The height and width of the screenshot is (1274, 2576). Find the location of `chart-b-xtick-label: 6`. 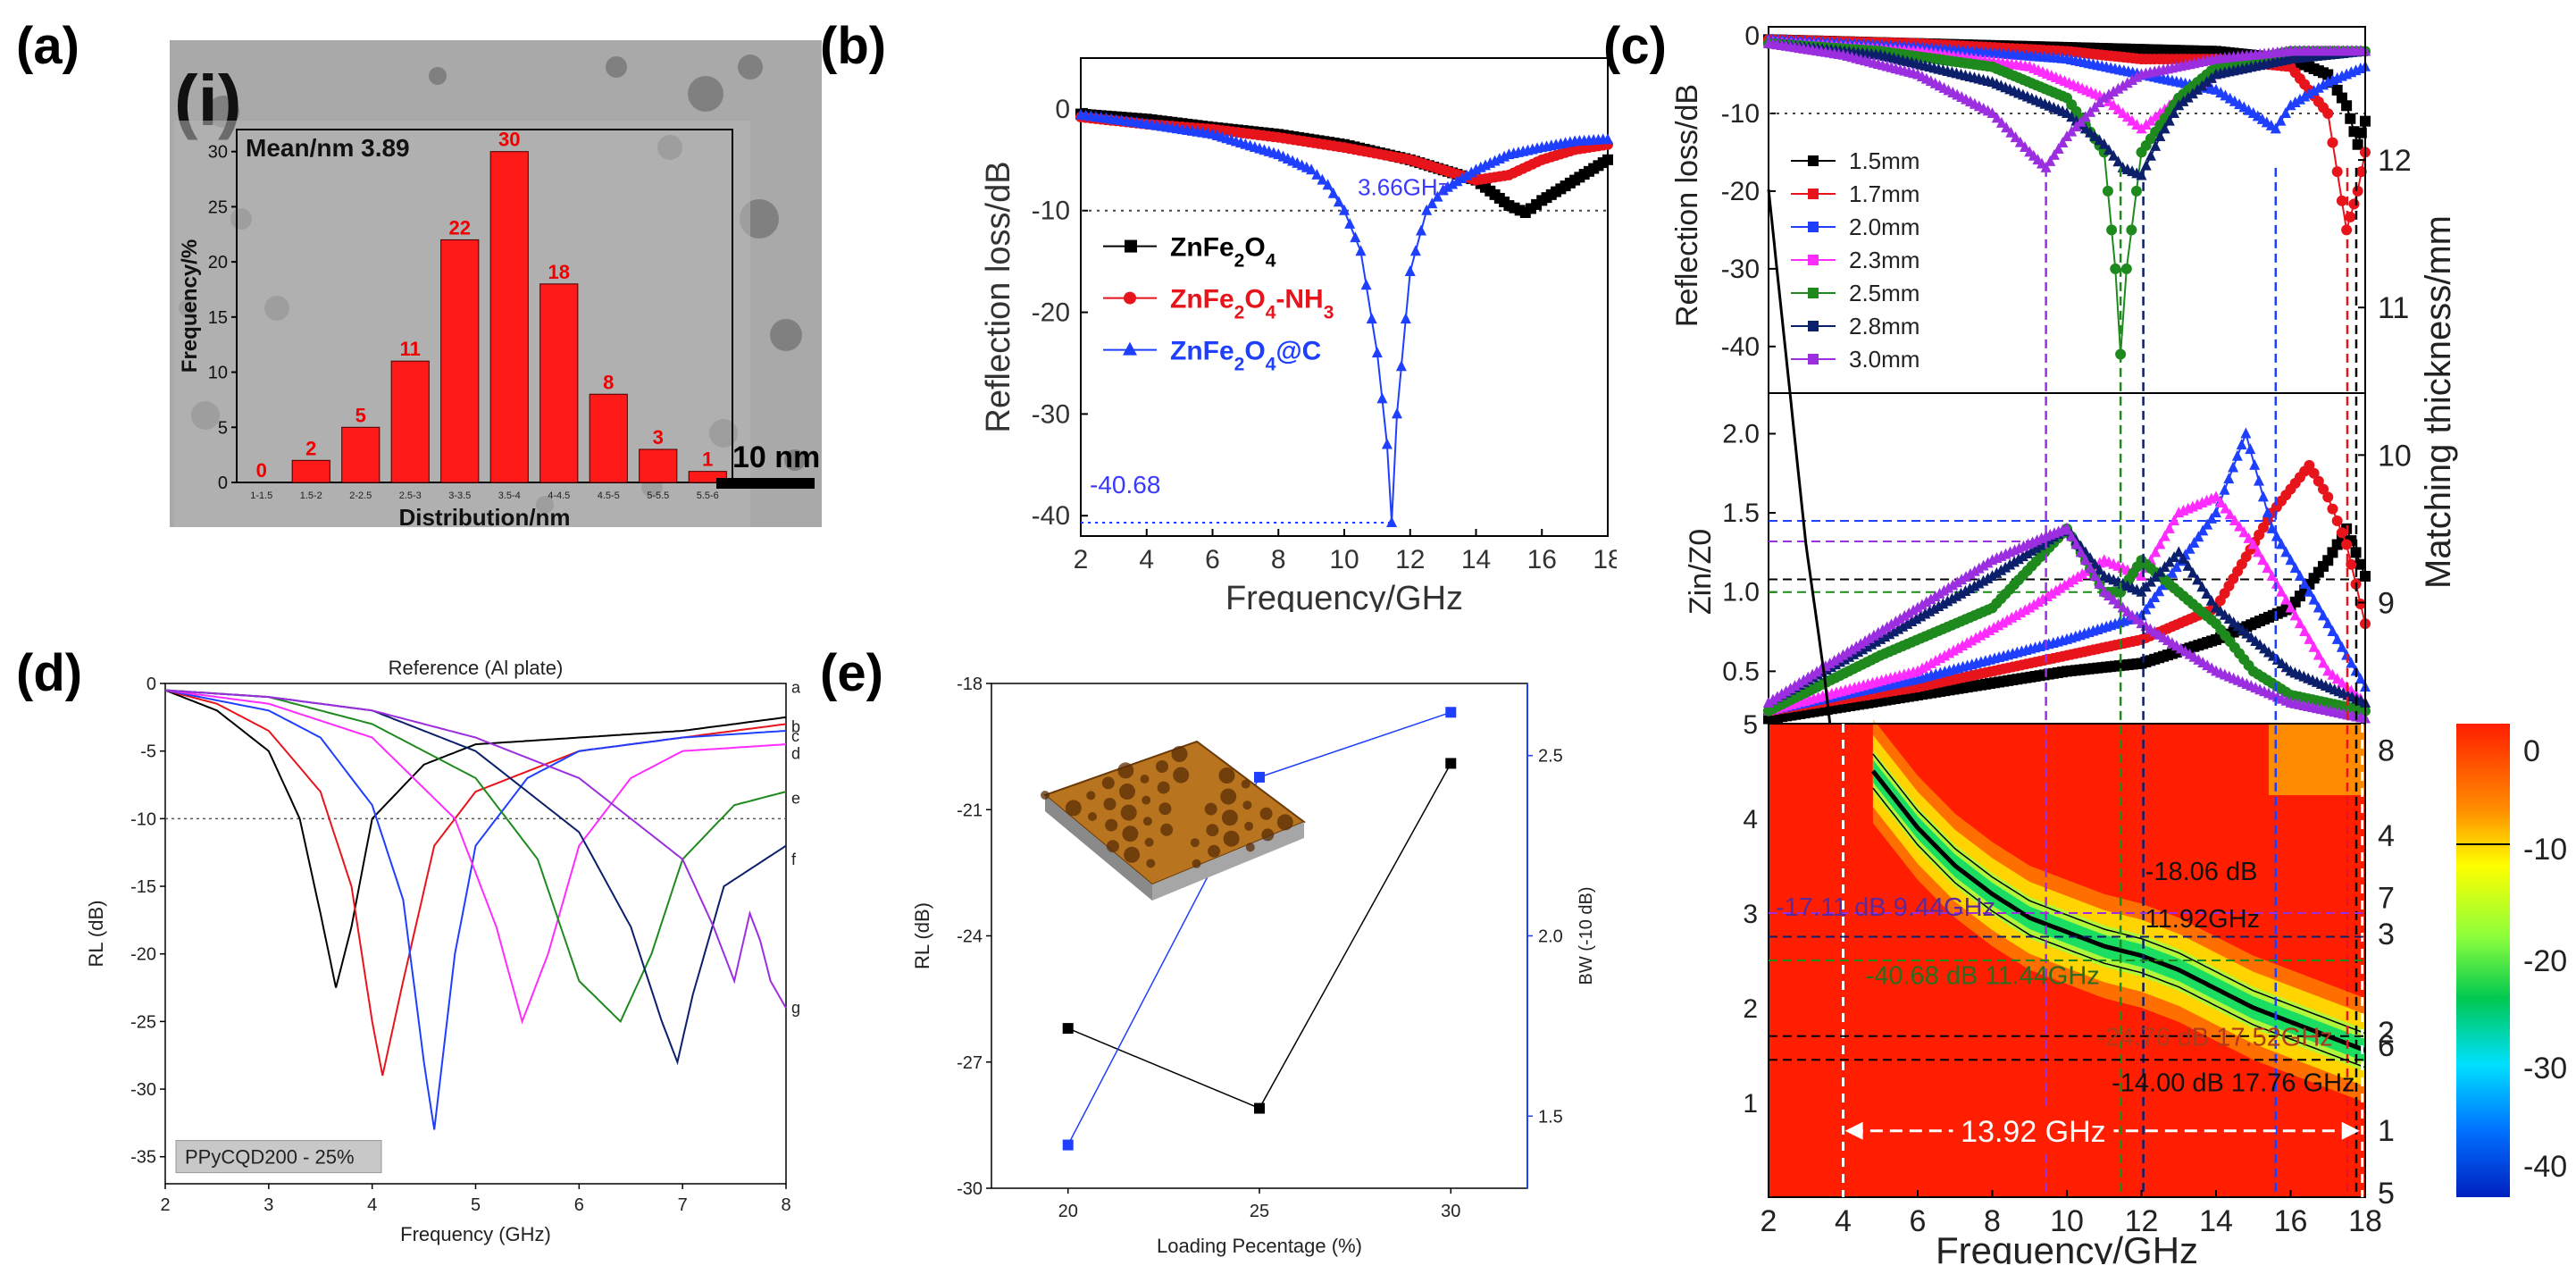

chart-b-xtick-label: 6 is located at coordinates (1213, 559).